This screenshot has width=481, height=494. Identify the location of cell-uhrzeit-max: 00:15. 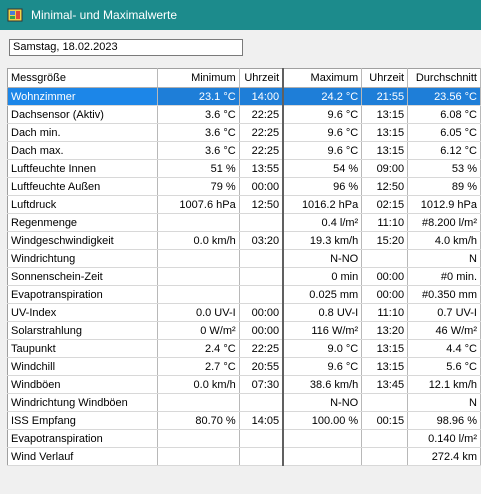
(385, 420).